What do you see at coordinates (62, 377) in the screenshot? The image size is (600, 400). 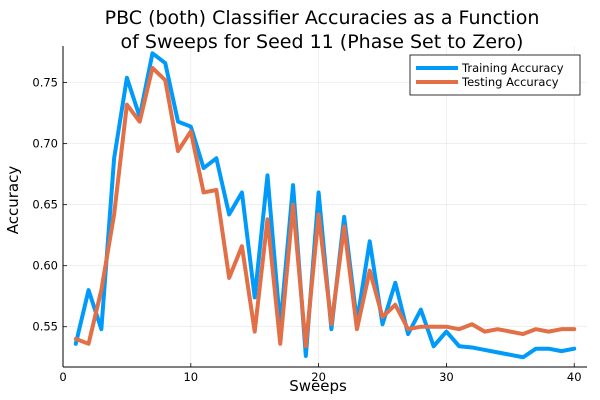 I see `x-tick-label: 0` at bounding box center [62, 377].